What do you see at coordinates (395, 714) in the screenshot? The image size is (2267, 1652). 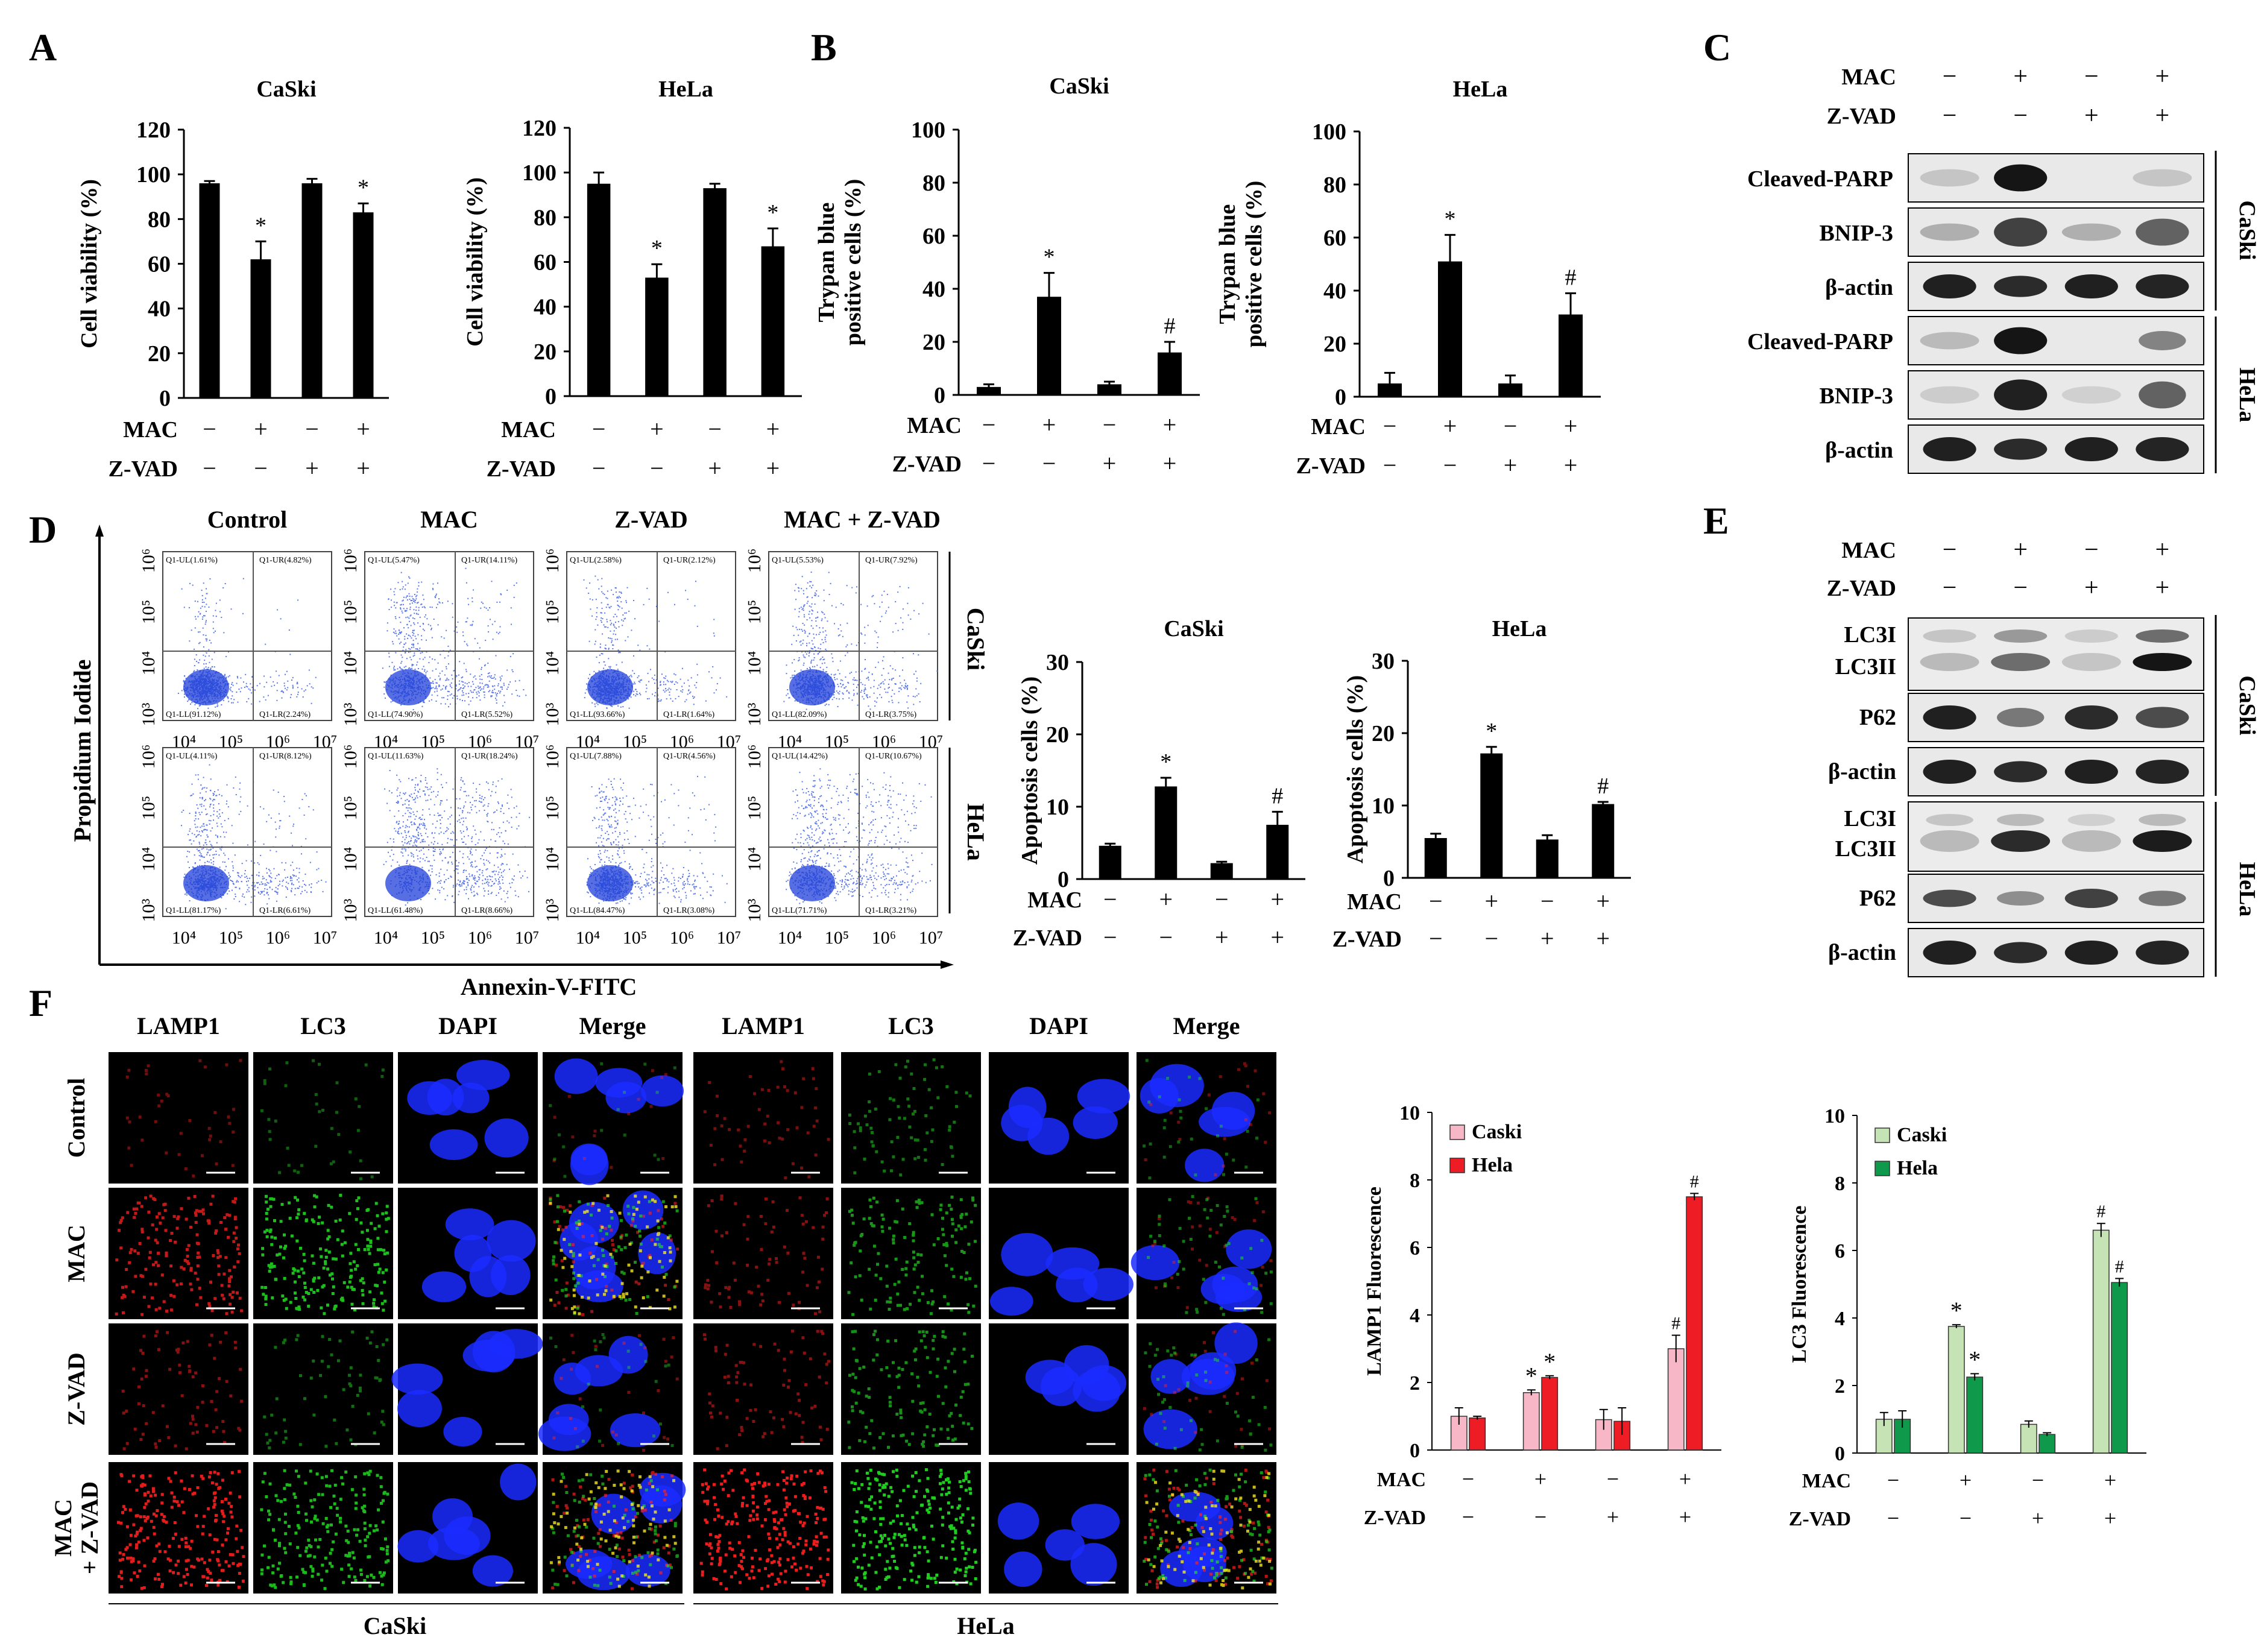 I see `d-quadrant-ll: Q1-LL(74.90%)` at bounding box center [395, 714].